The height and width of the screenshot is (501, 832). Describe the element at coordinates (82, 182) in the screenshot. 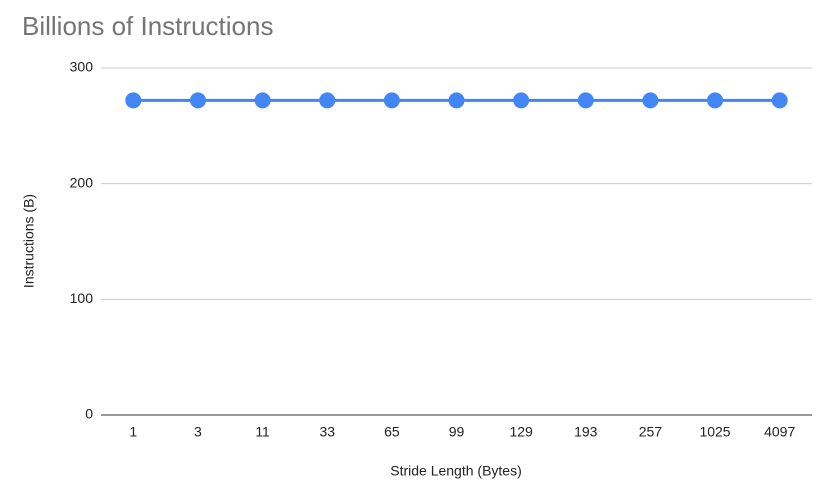

I see `y-tick-label: 200` at that location.